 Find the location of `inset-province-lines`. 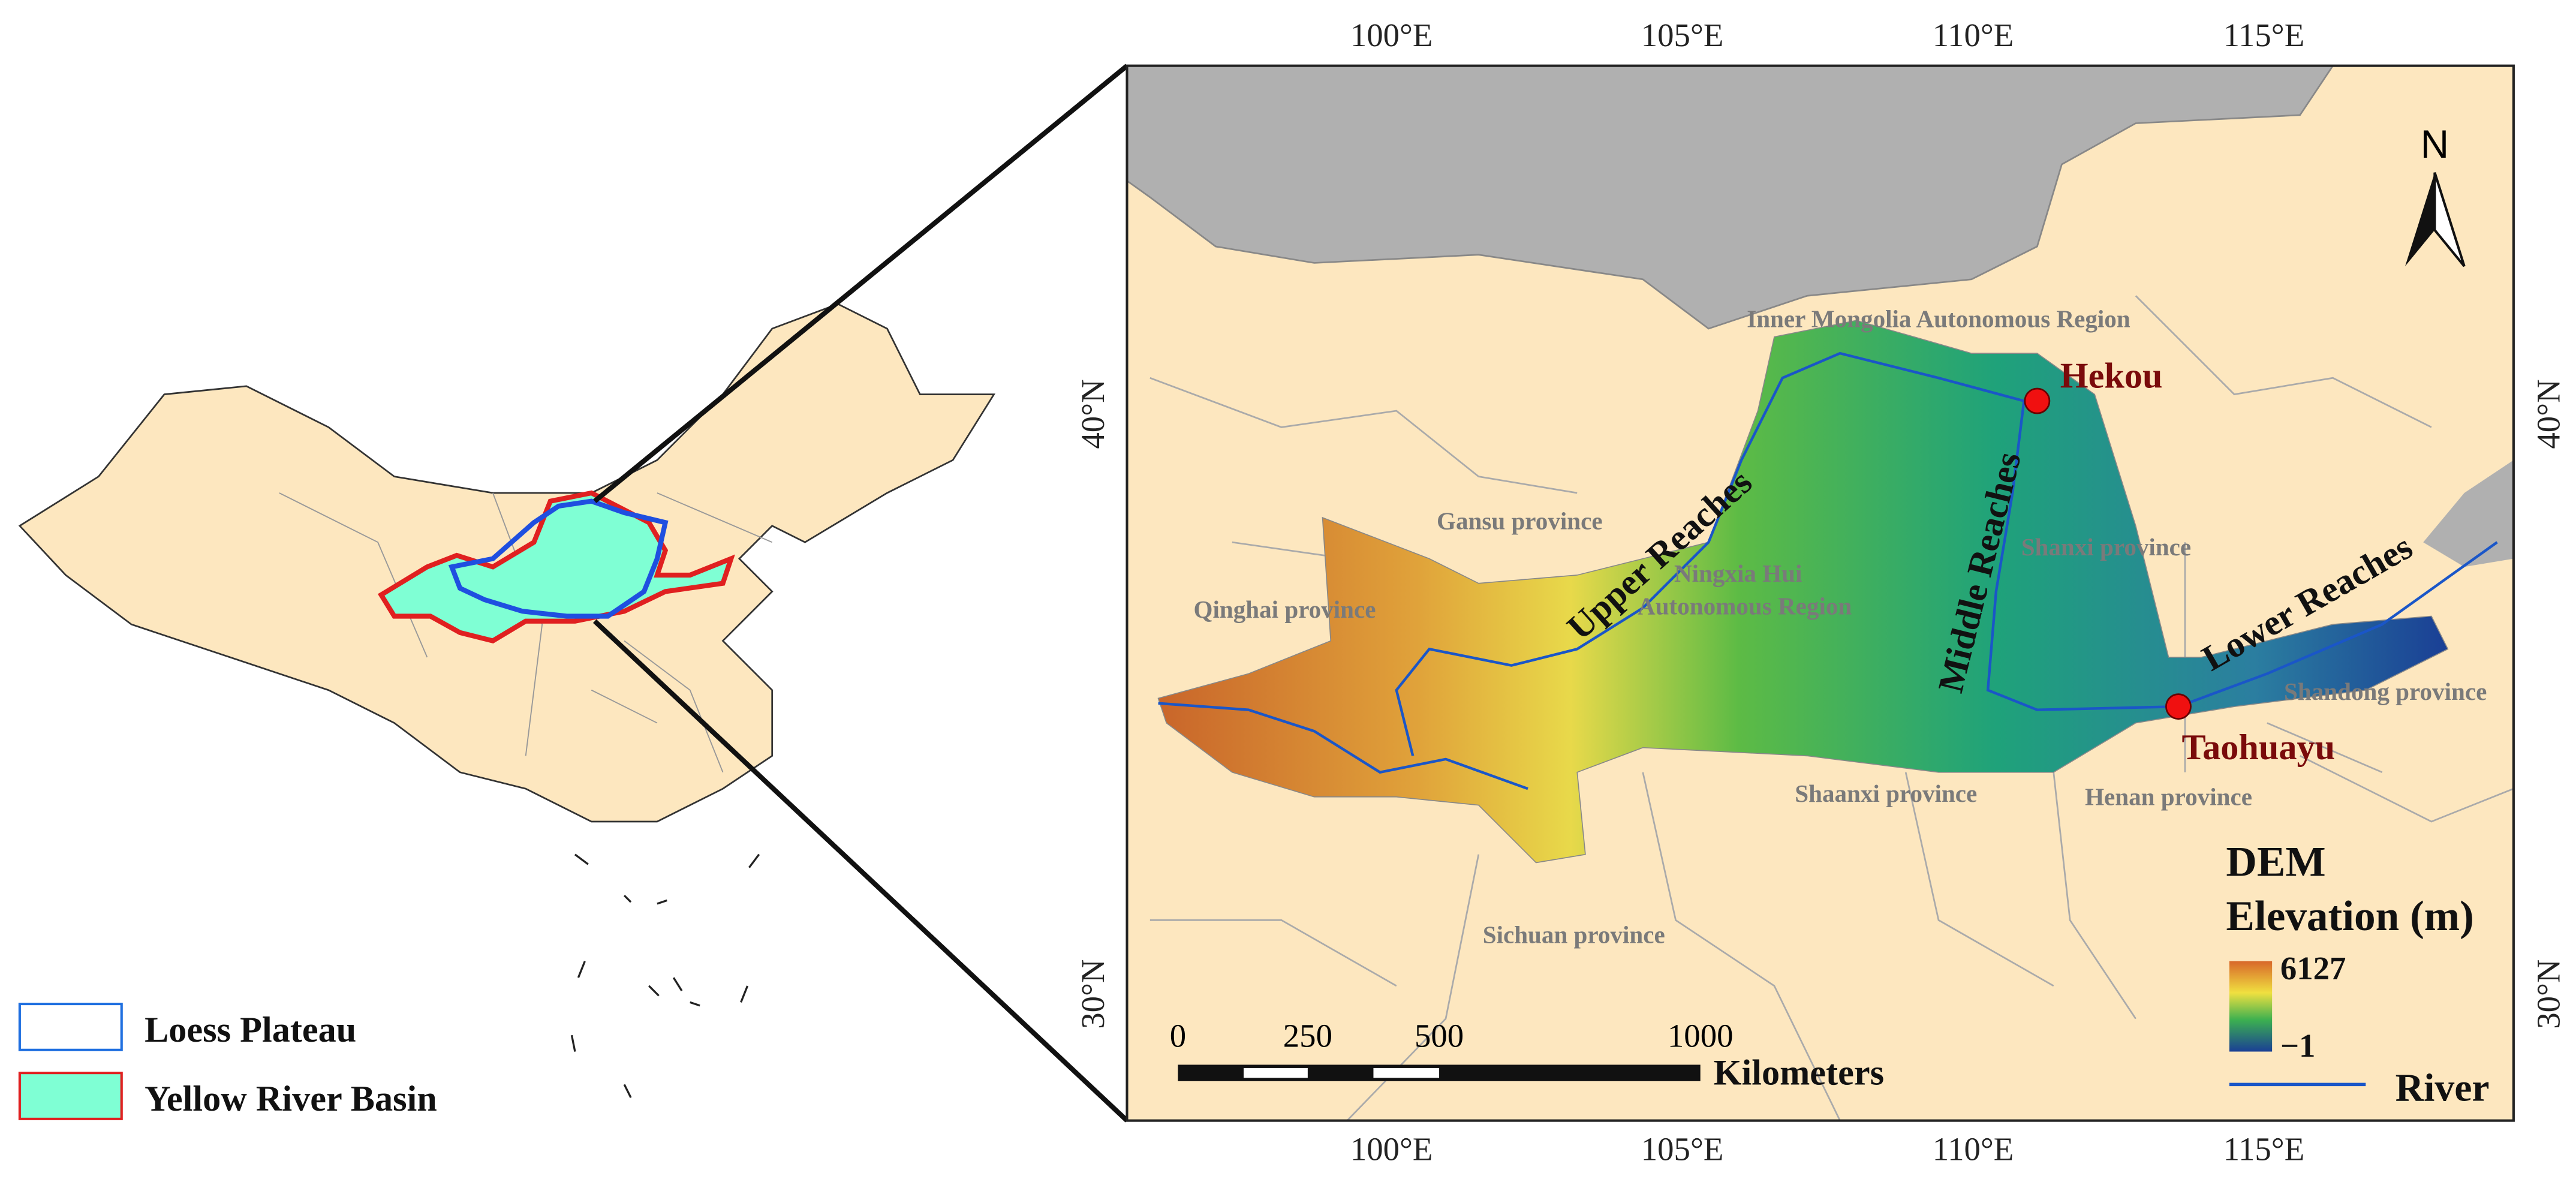

inset-province-lines is located at coordinates (526, 632).